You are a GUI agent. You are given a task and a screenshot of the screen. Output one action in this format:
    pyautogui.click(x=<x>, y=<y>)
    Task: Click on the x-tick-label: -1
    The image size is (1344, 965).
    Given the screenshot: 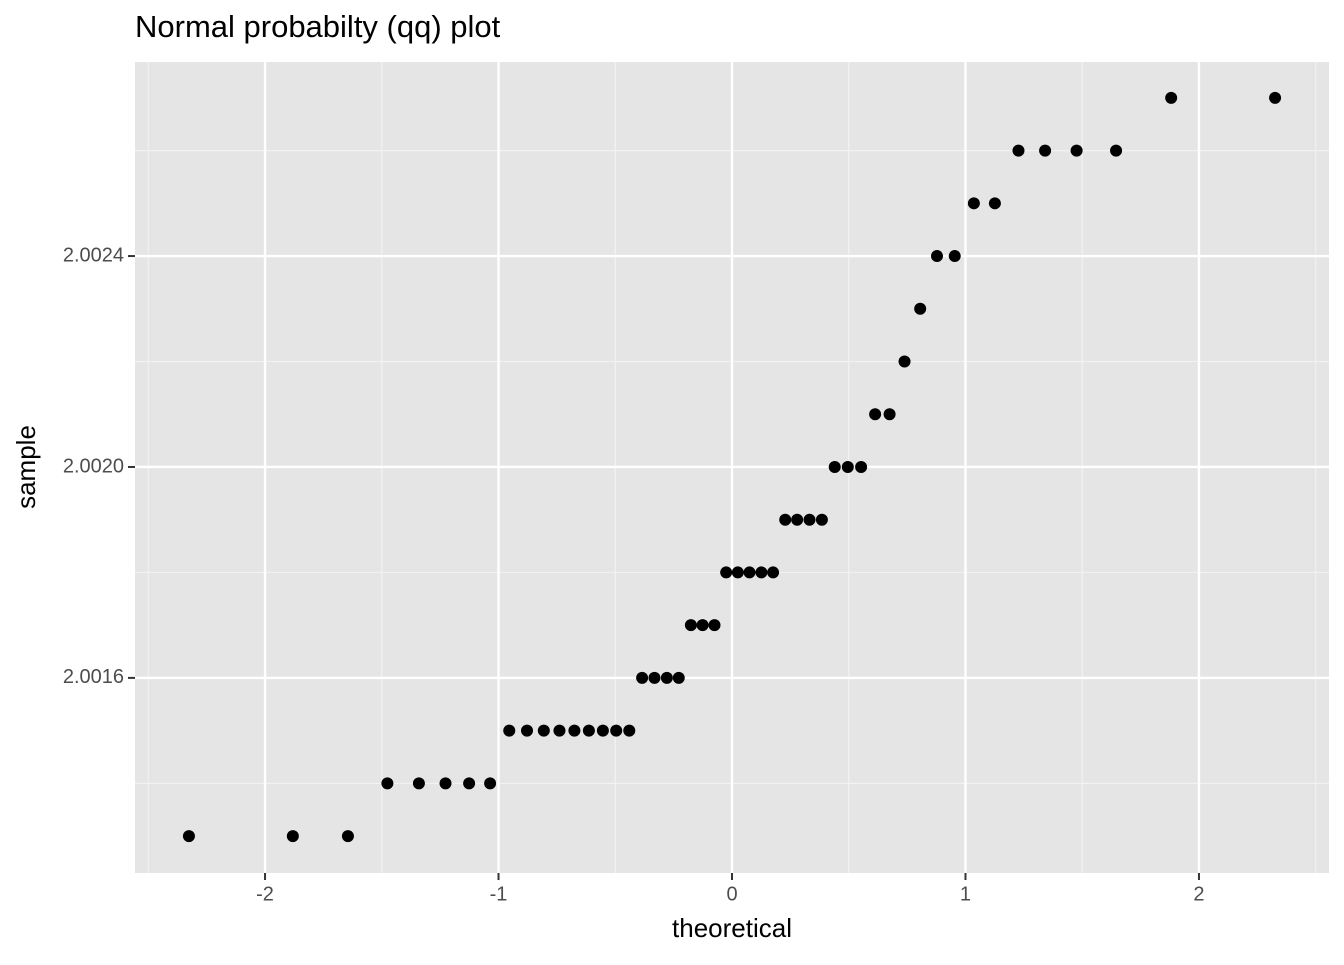 What is the action you would take?
    pyautogui.click(x=499, y=894)
    